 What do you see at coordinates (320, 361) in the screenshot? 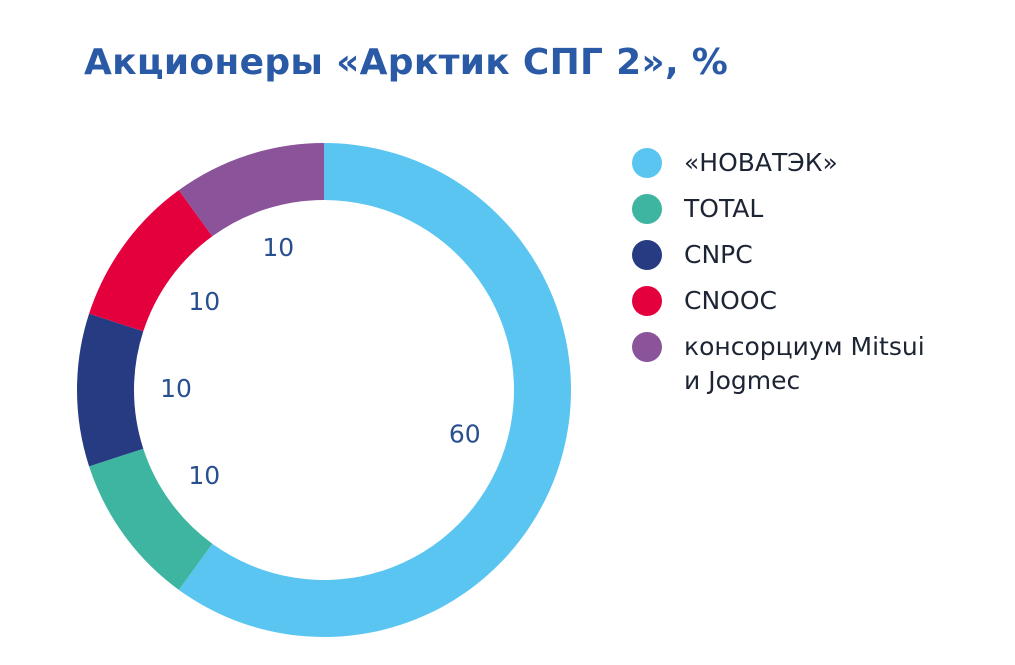
I see `donut-value-labels: 60 10 10 10 10` at bounding box center [320, 361].